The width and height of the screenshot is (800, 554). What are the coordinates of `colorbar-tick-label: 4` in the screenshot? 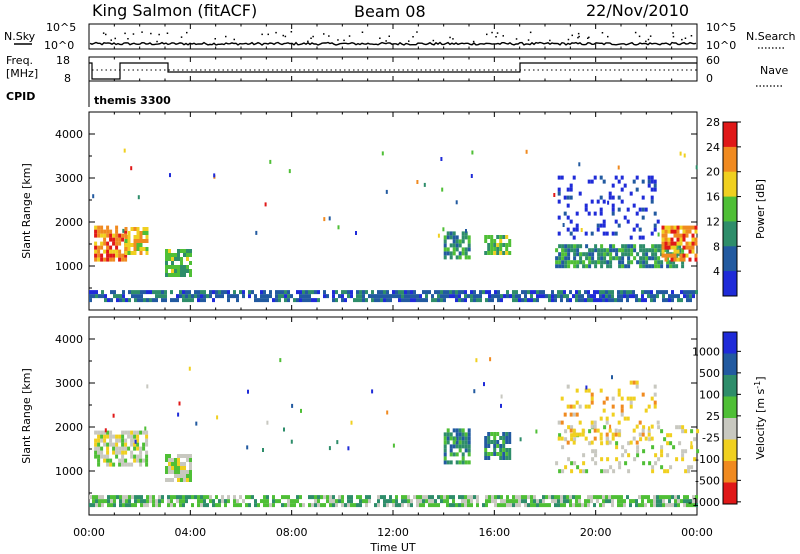 It's located at (716, 271).